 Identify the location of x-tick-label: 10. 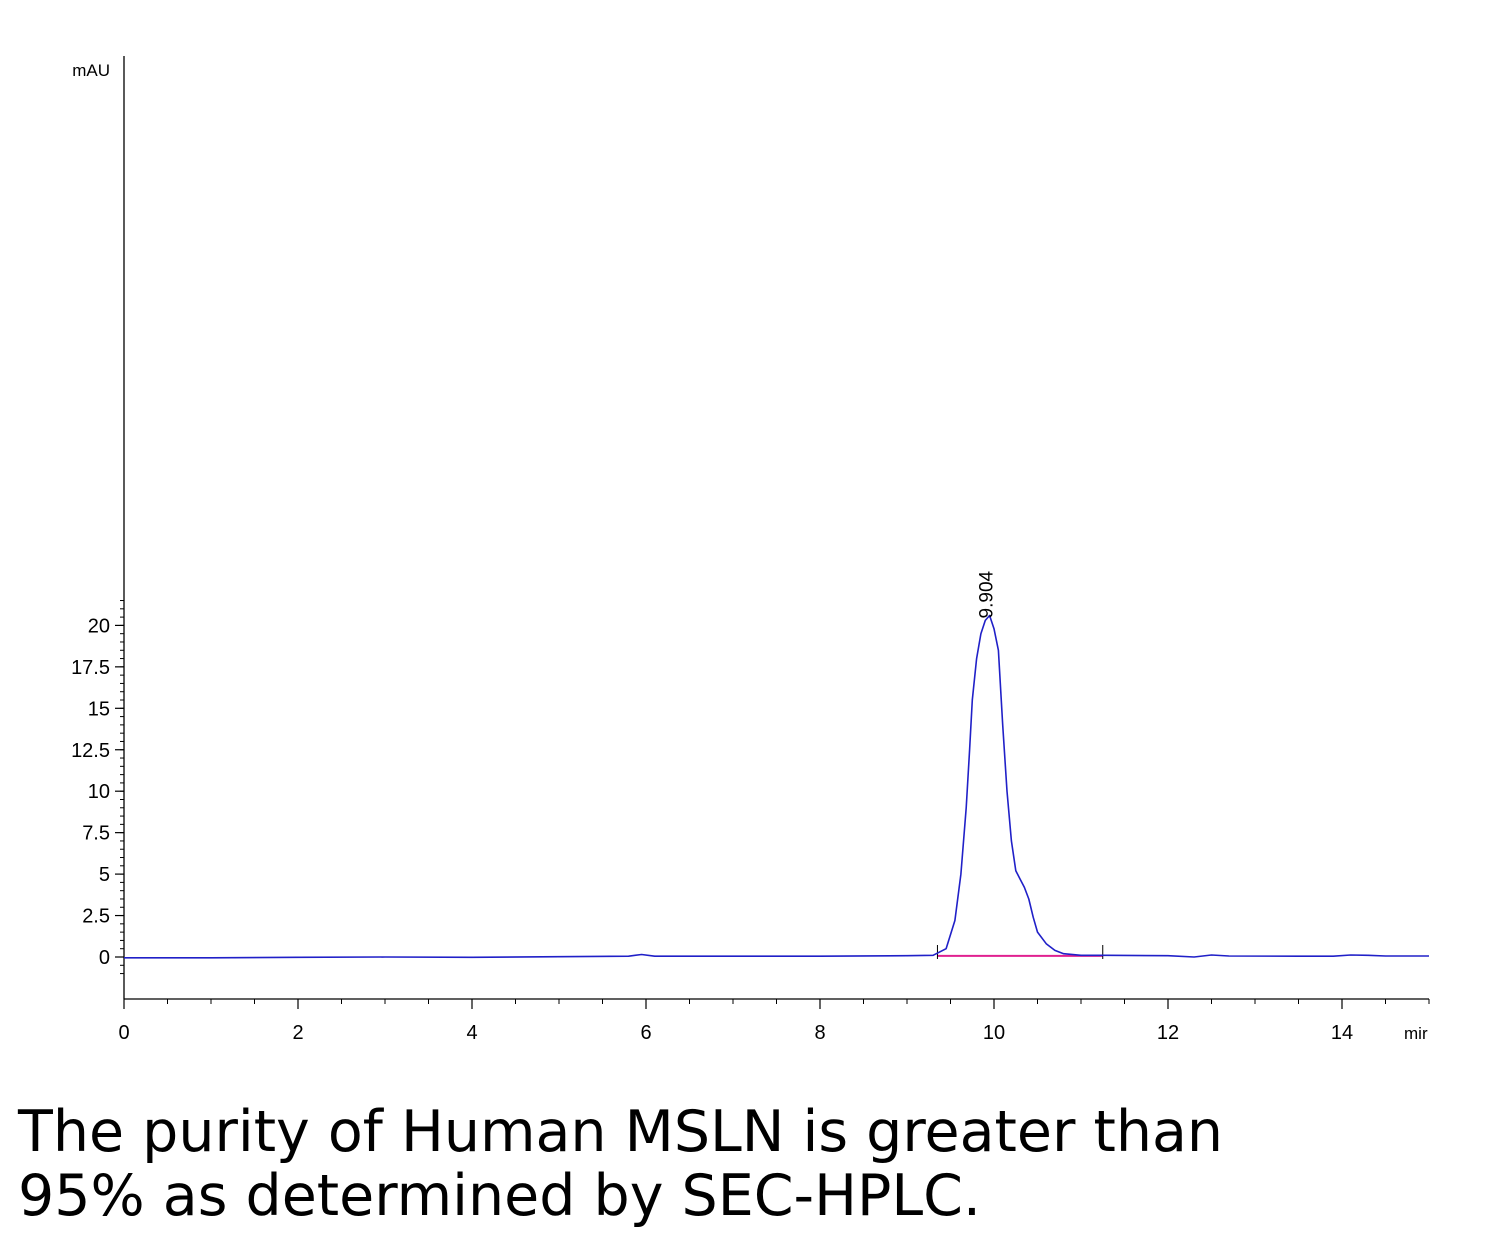
(994, 1033).